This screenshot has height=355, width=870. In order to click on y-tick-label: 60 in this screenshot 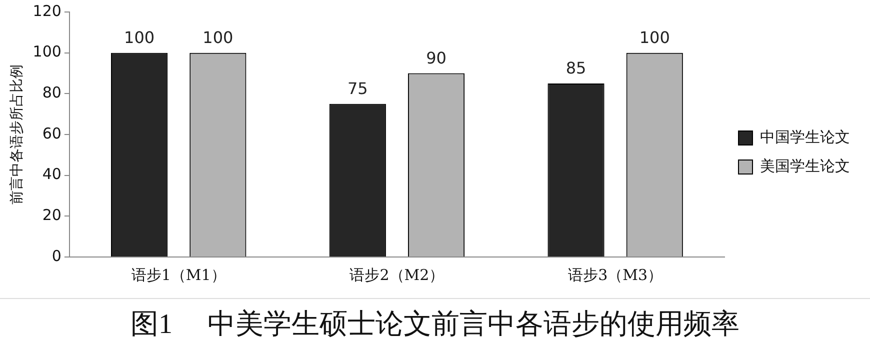, I will do `click(52, 133)`.